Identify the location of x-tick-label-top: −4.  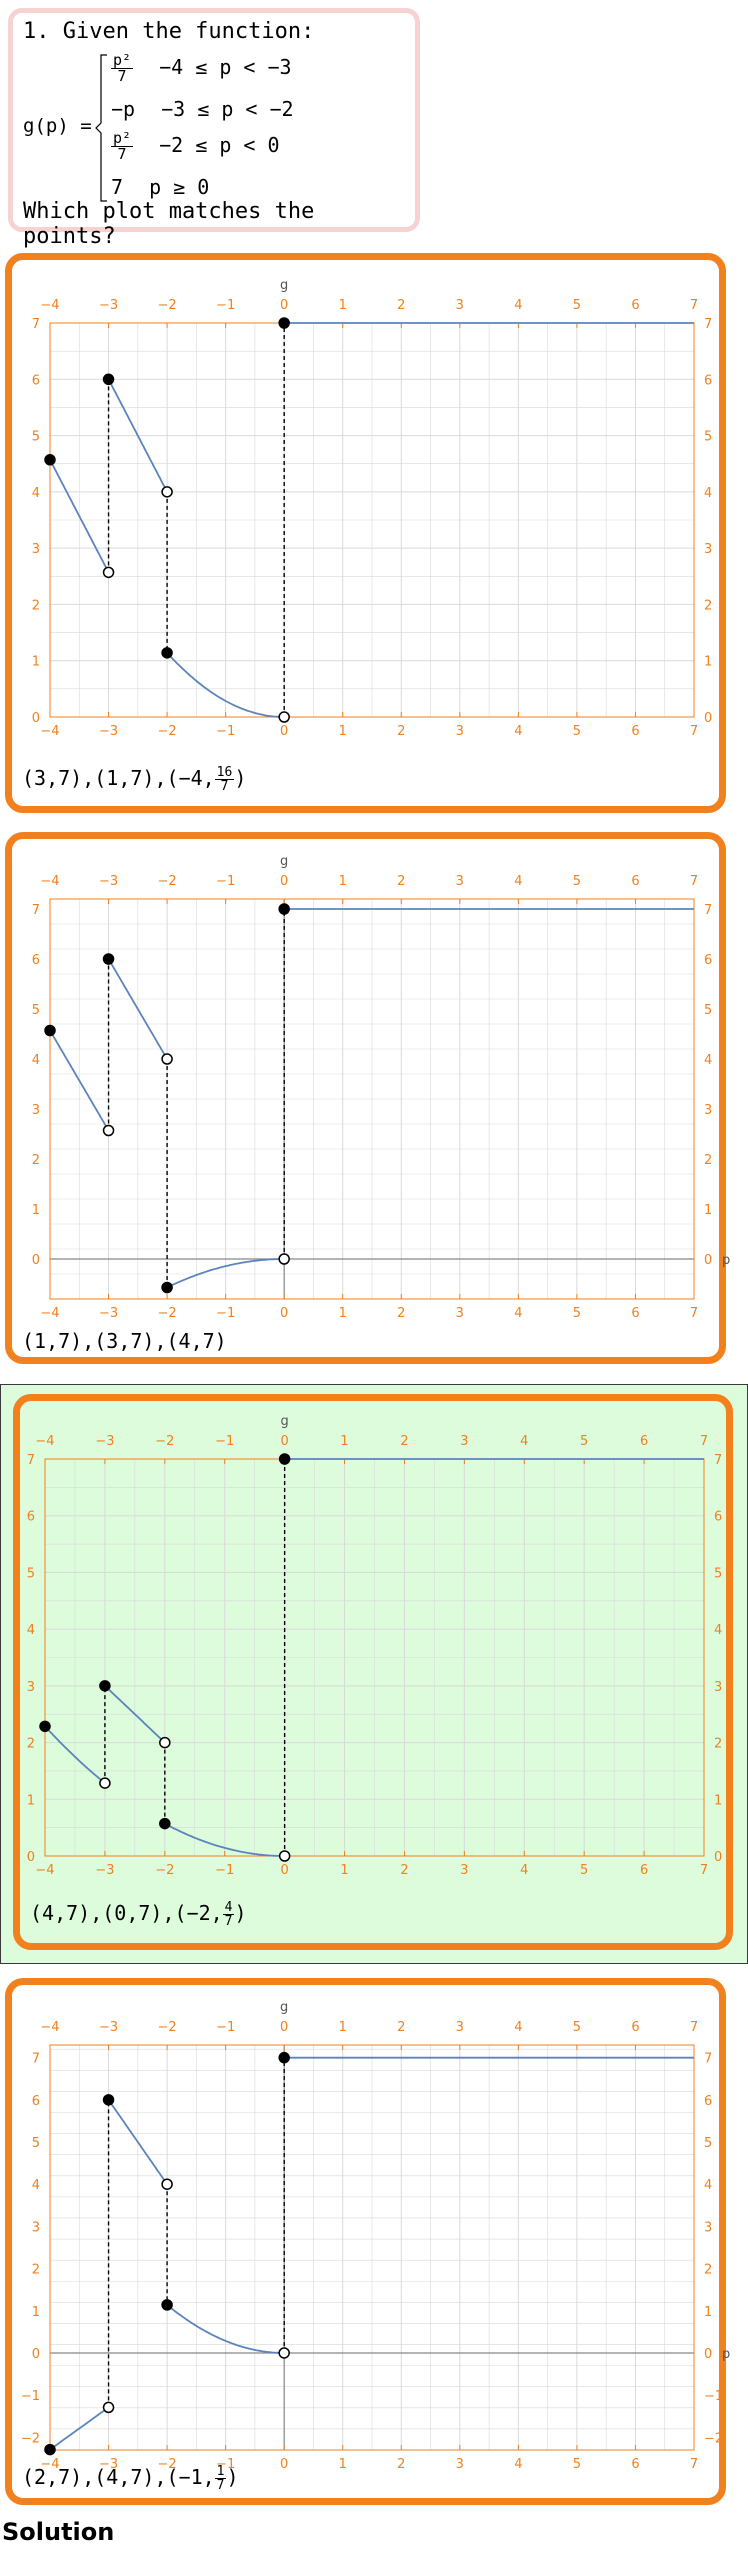
(49, 881).